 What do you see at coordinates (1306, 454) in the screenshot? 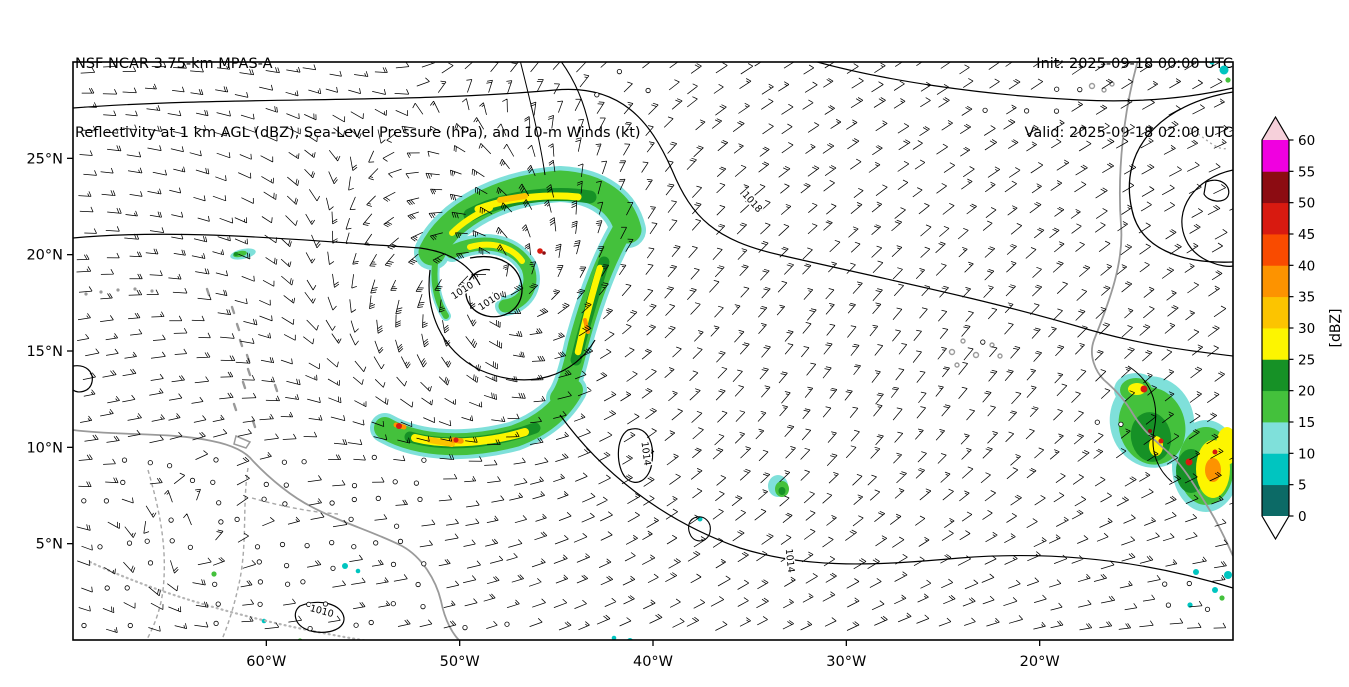
I see `colorbar-tick-label: 10` at bounding box center [1306, 454].